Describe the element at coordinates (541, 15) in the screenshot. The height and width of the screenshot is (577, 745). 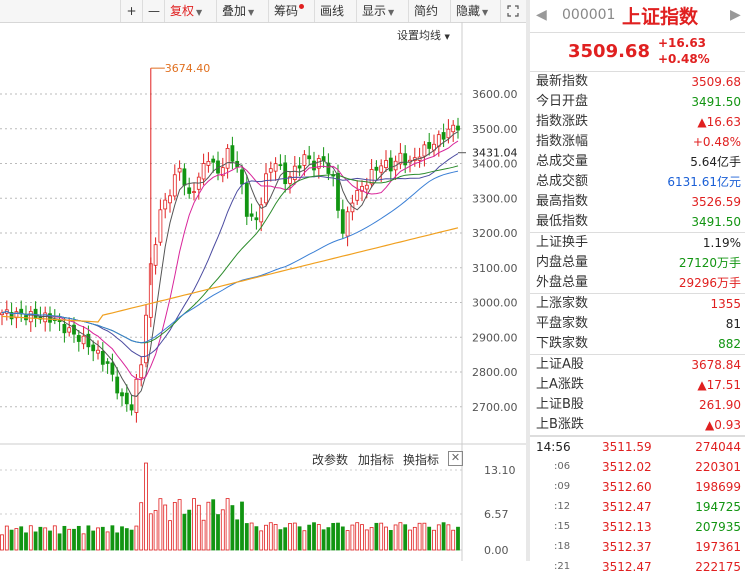
I see `prev-arrow-icon: ◀` at that location.